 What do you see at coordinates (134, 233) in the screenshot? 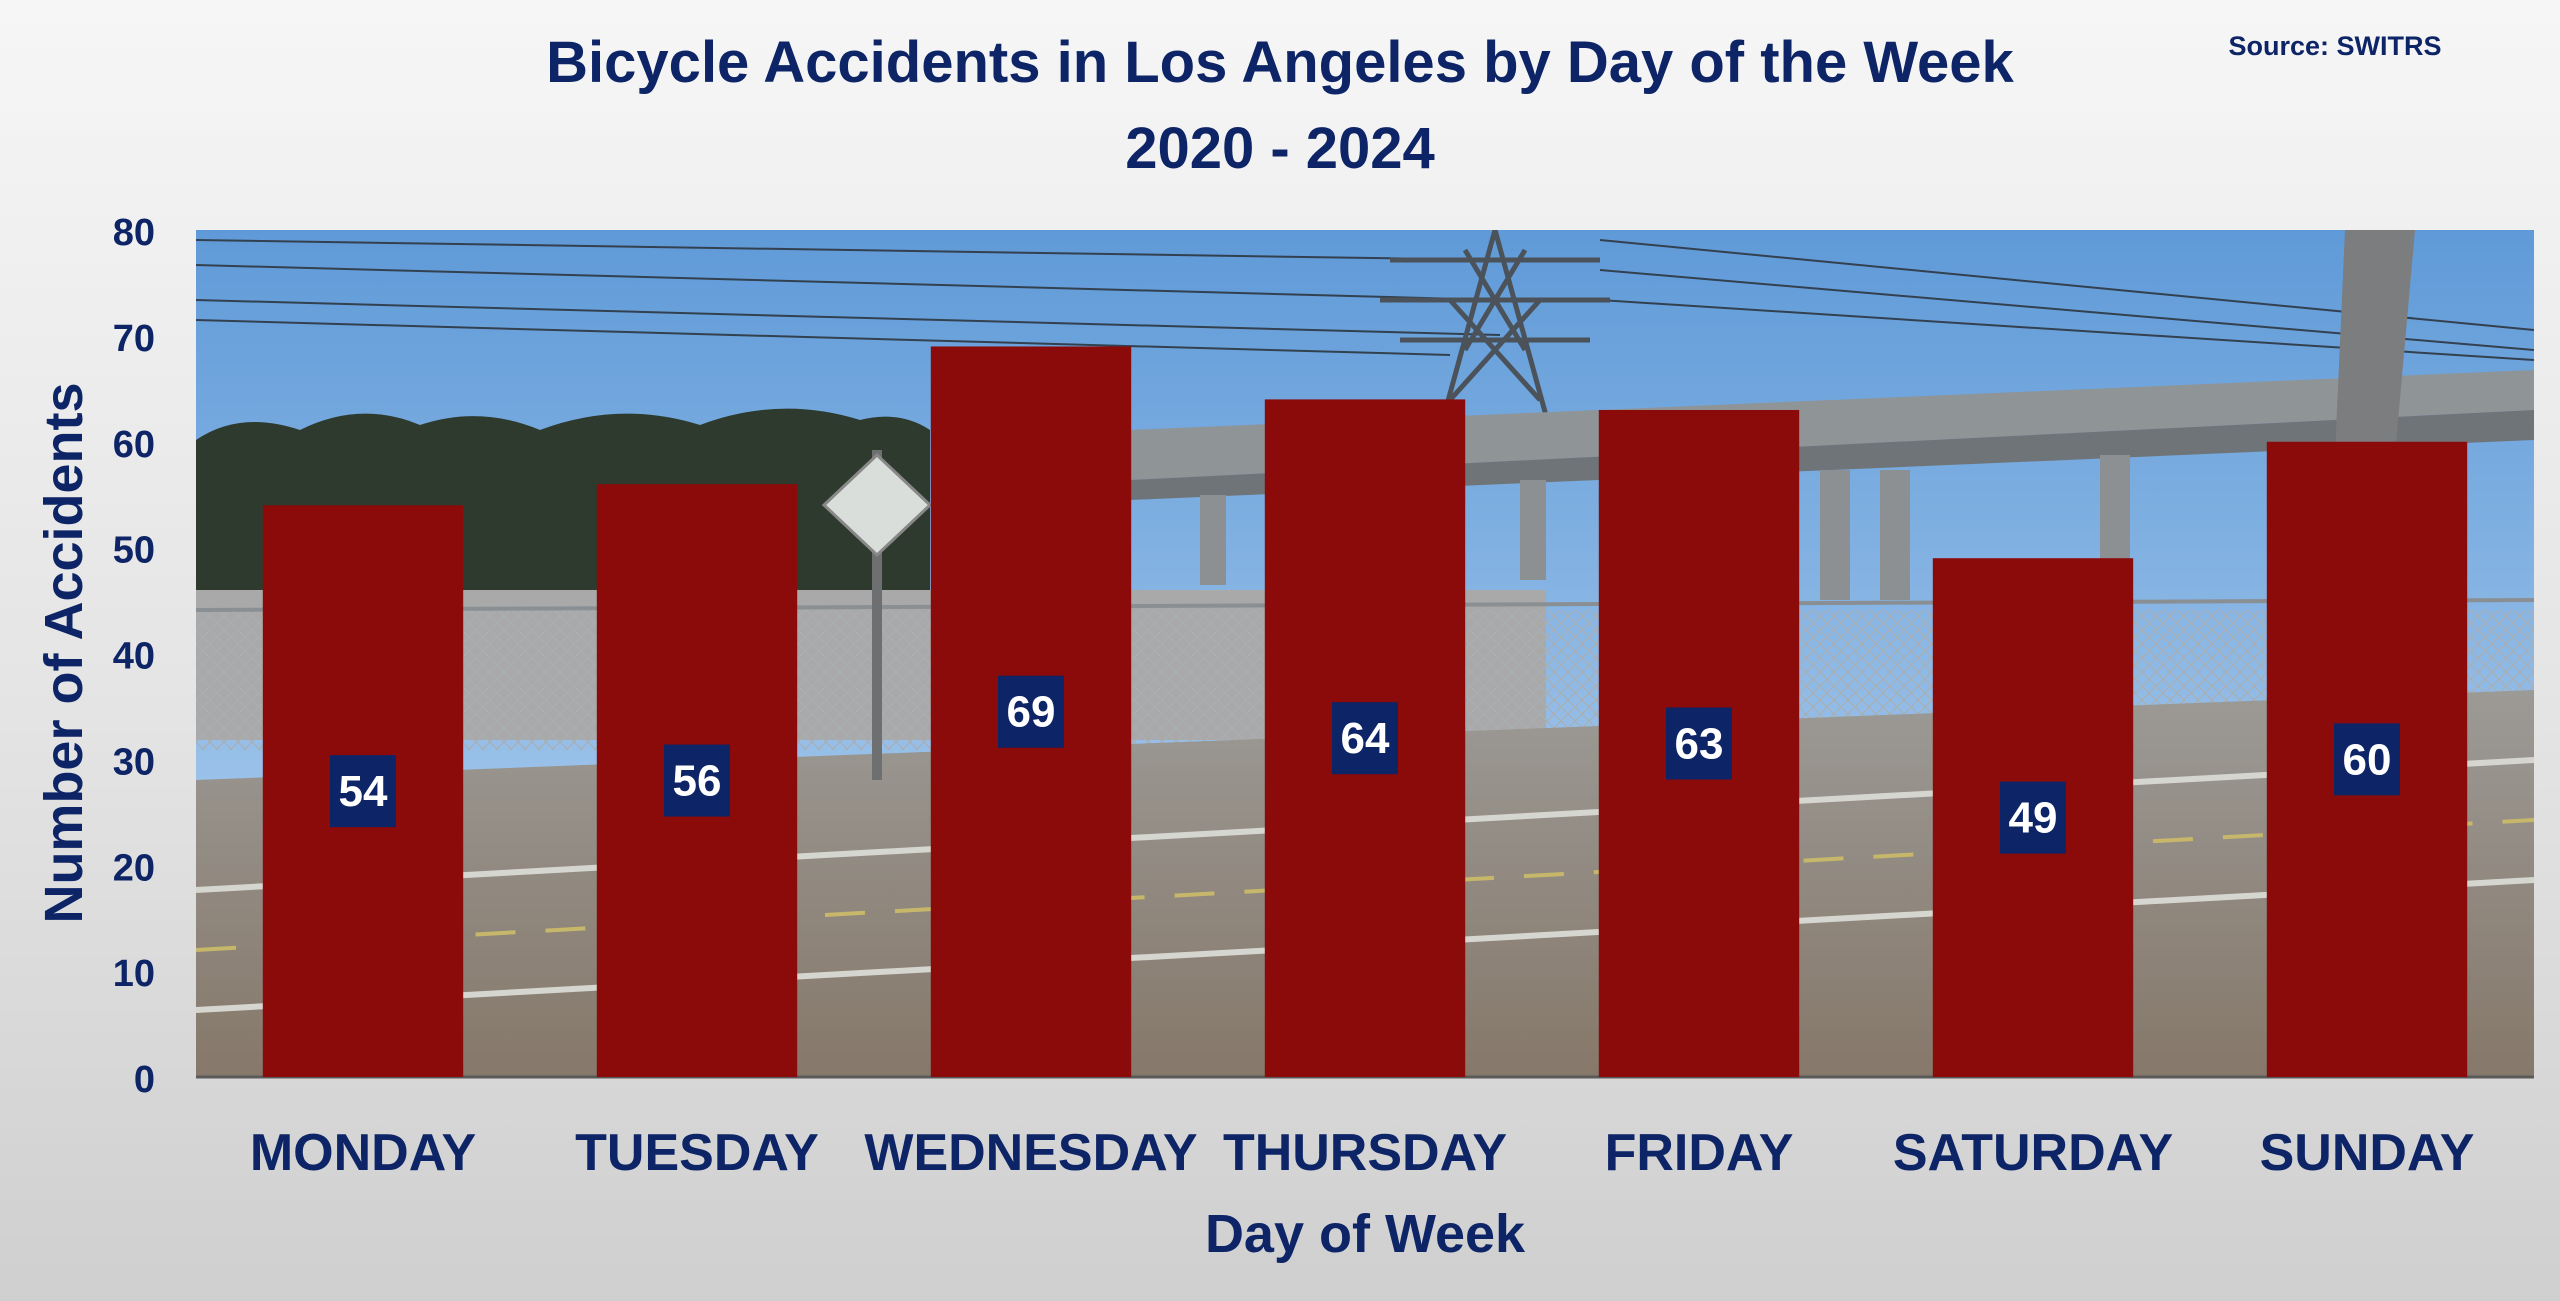
I see `y-tick-label: 80` at bounding box center [134, 233].